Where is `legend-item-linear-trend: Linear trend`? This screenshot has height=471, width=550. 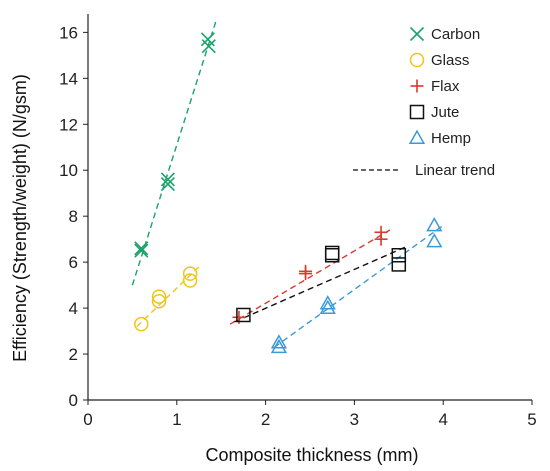
legend-item-linear-trend: Linear trend is located at coordinates (424, 170).